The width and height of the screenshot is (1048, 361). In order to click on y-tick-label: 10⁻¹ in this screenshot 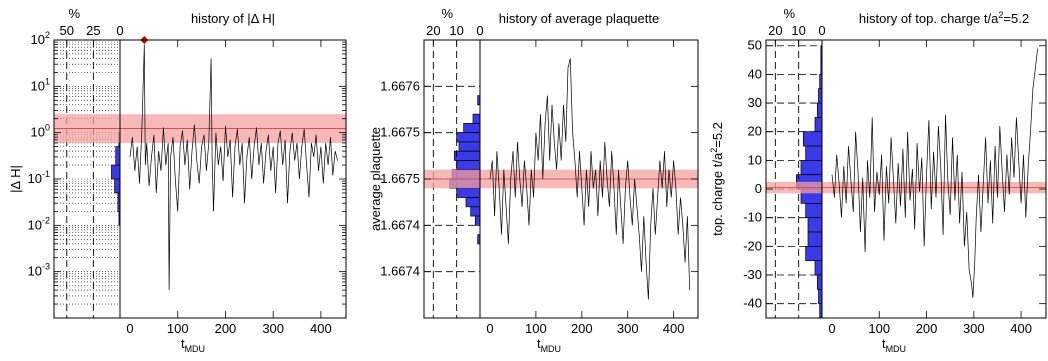, I will do `click(39, 177)`.